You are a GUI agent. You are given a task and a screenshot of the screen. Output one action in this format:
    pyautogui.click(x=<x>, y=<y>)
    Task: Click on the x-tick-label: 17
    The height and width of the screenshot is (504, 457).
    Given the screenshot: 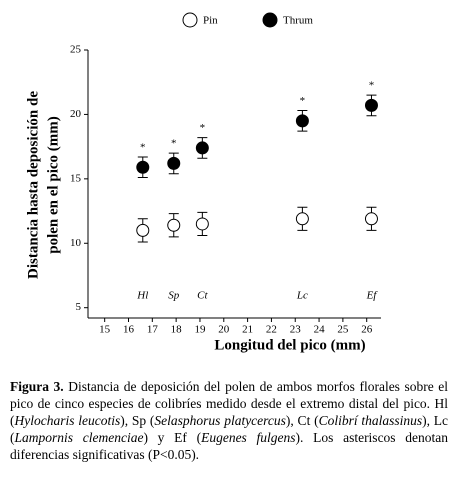 What is the action you would take?
    pyautogui.click(x=153, y=330)
    